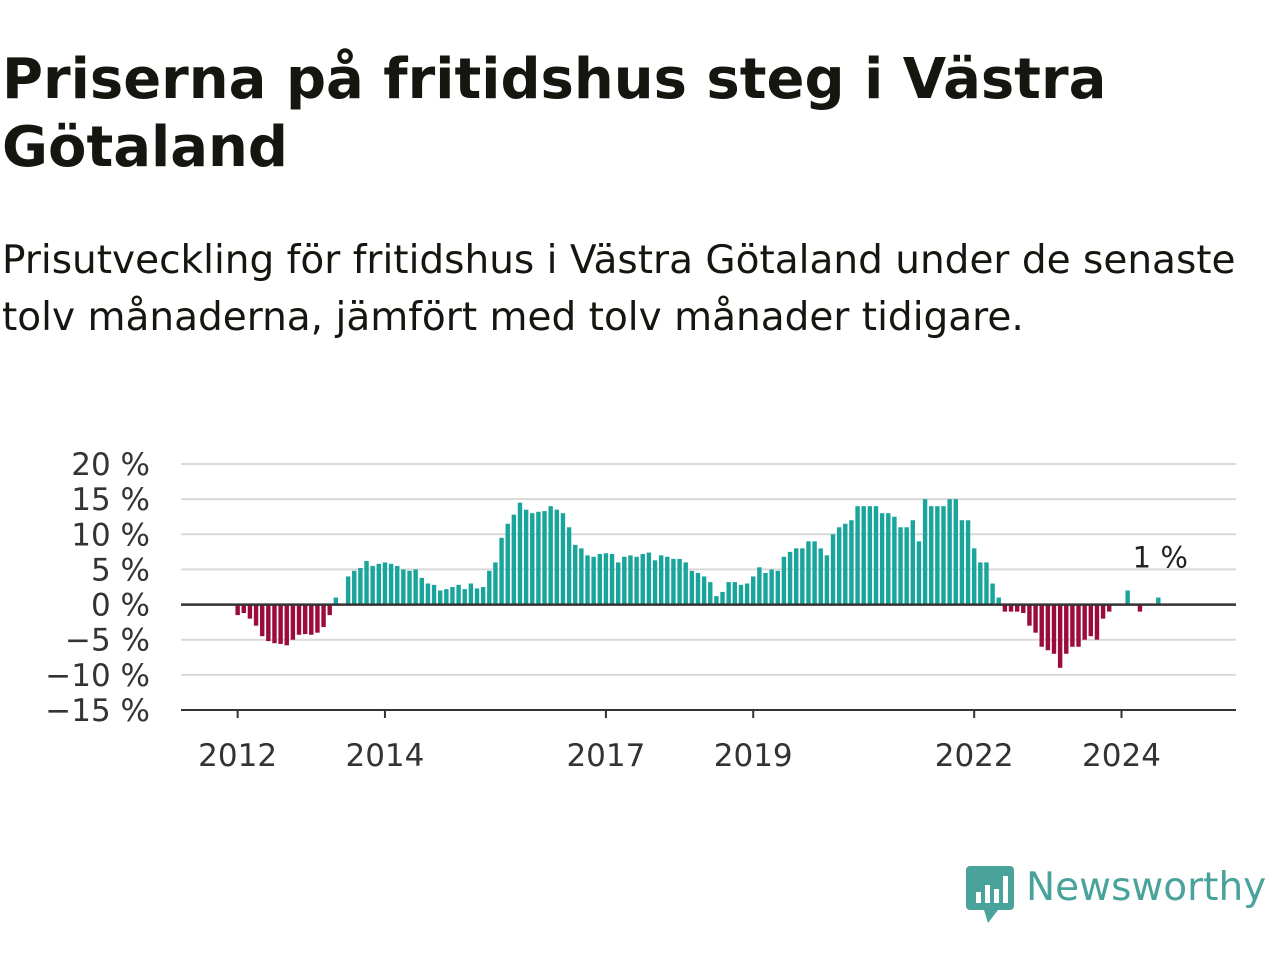  I want to click on newsworthy-logo-text: Newsworthy, so click(1146, 887).